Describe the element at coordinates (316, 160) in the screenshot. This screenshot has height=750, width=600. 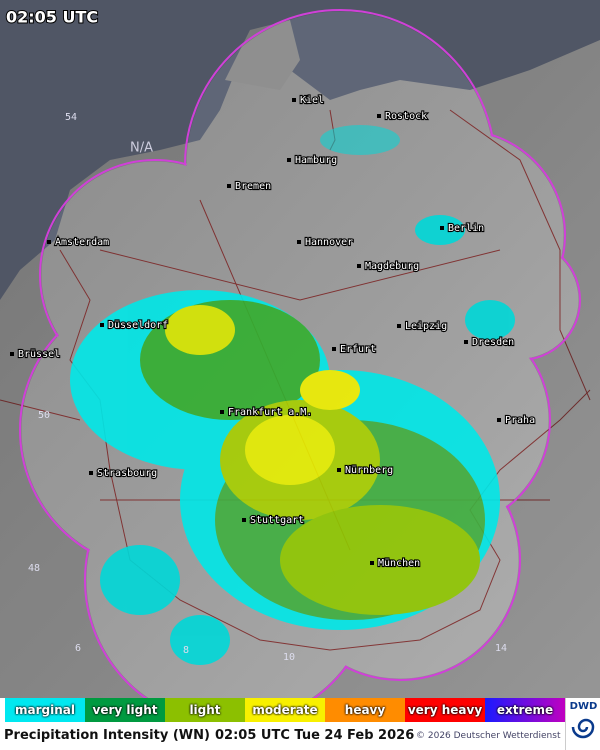
I see `city-label: Hamburg` at that location.